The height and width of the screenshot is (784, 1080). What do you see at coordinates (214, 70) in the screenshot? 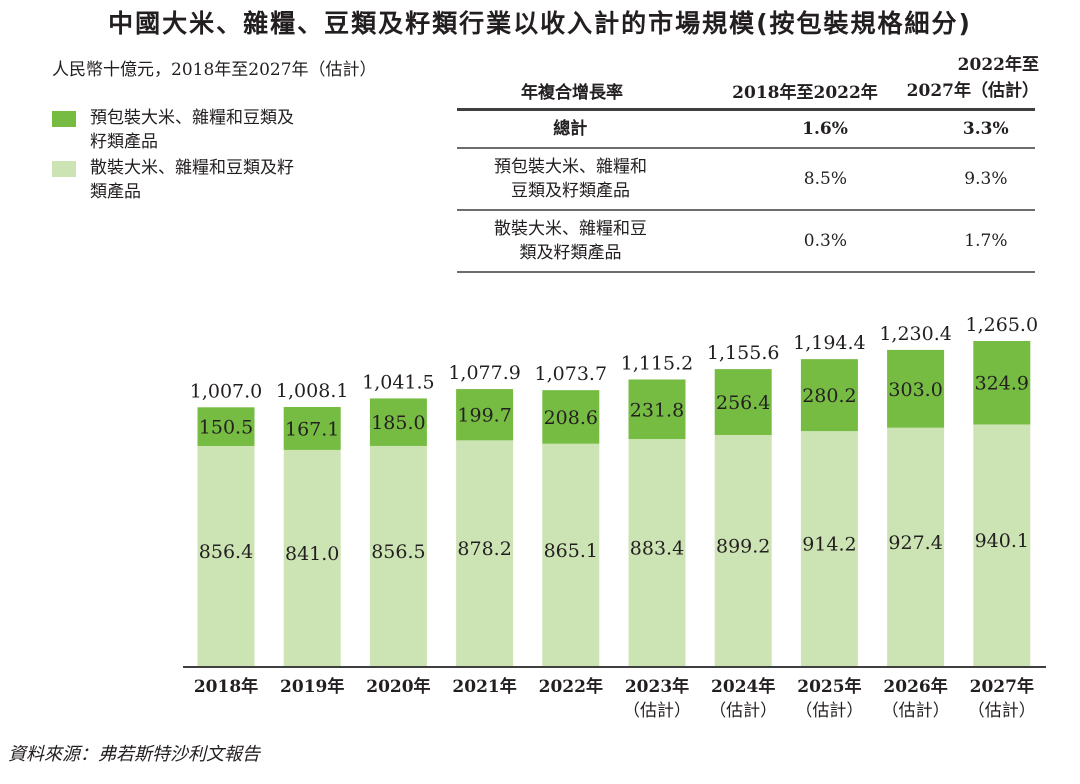
I see `unit-label: 人民幣十億元，2018年至2027年（估計）` at bounding box center [214, 70].